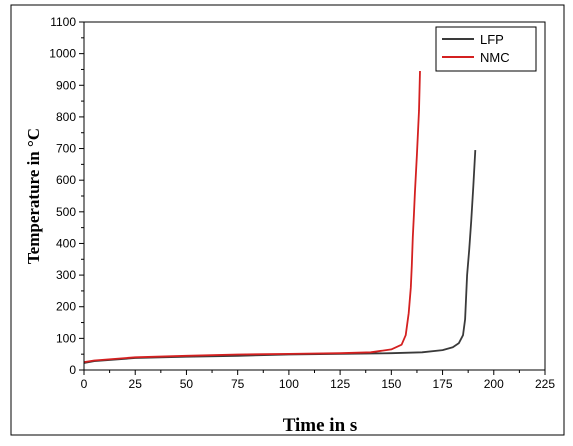 This screenshot has width=573, height=446. What do you see at coordinates (187, 384) in the screenshot?
I see `x-tick-label: 50` at bounding box center [187, 384].